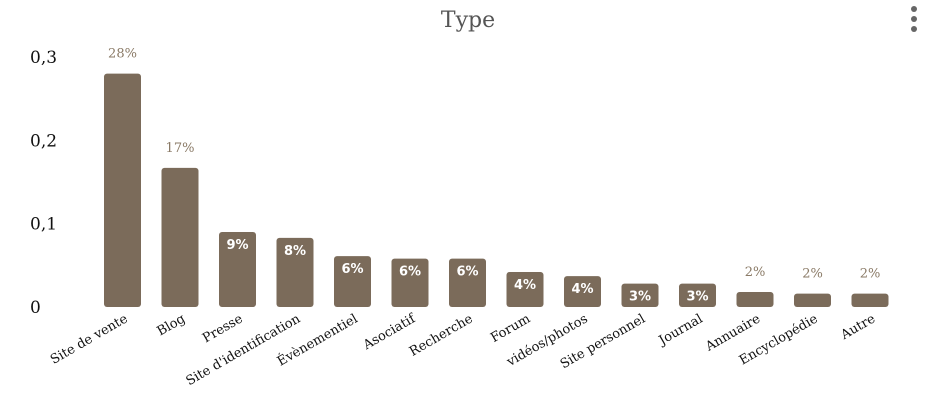 This screenshot has height=404, width=936. Describe the element at coordinates (680, 330) in the screenshot. I see `x-tick-label: Journal` at that location.